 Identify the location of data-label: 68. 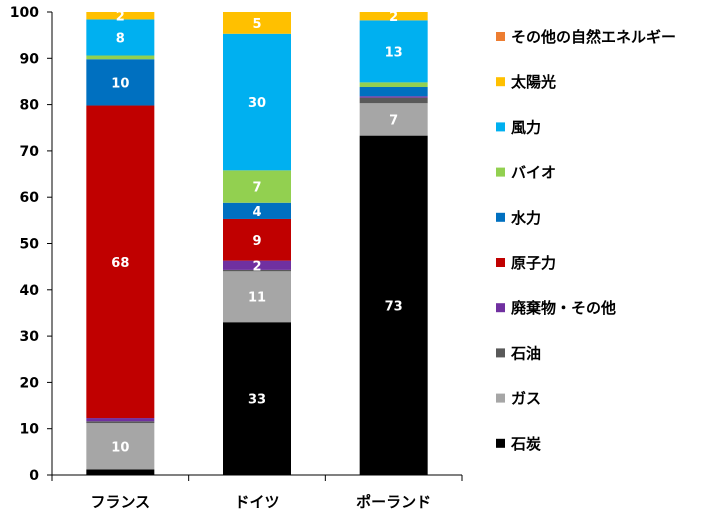
(120, 263).